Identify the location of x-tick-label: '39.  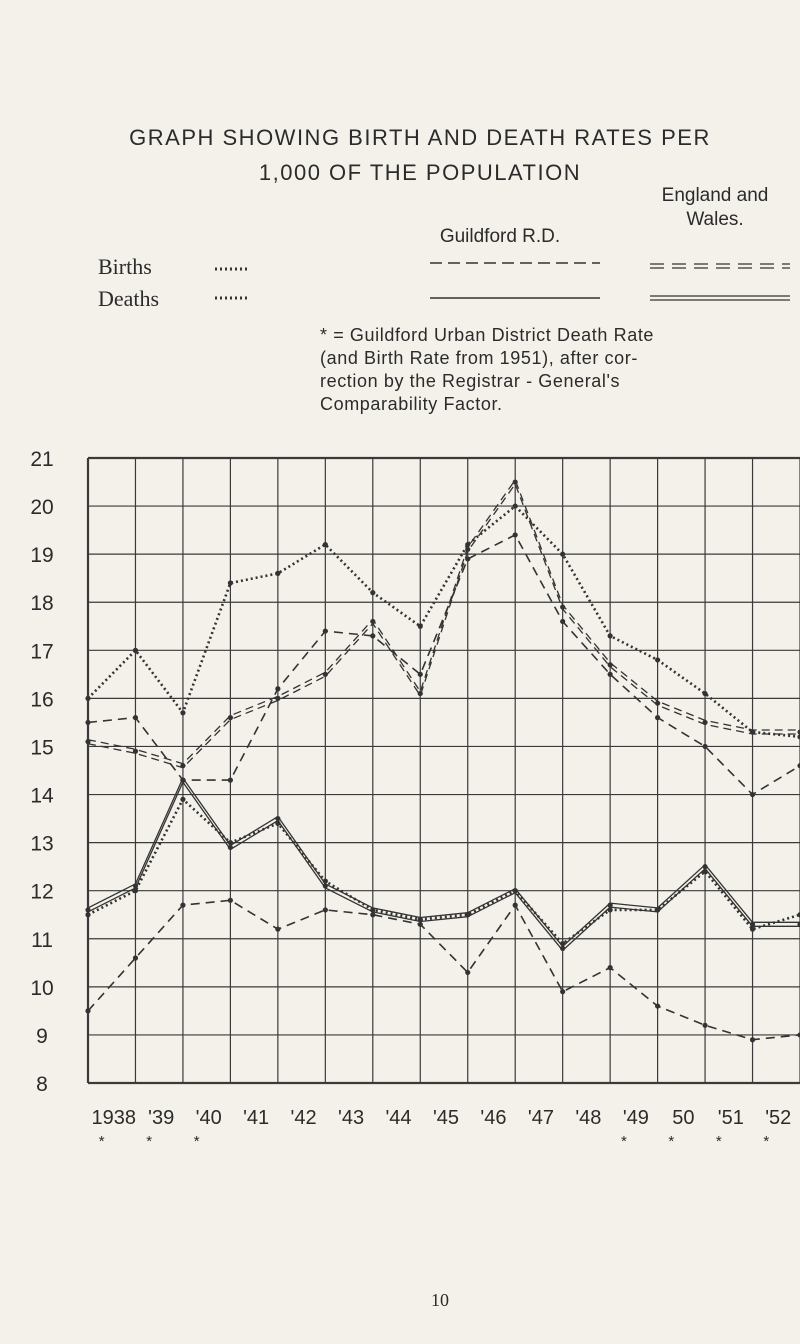
(161, 1118).